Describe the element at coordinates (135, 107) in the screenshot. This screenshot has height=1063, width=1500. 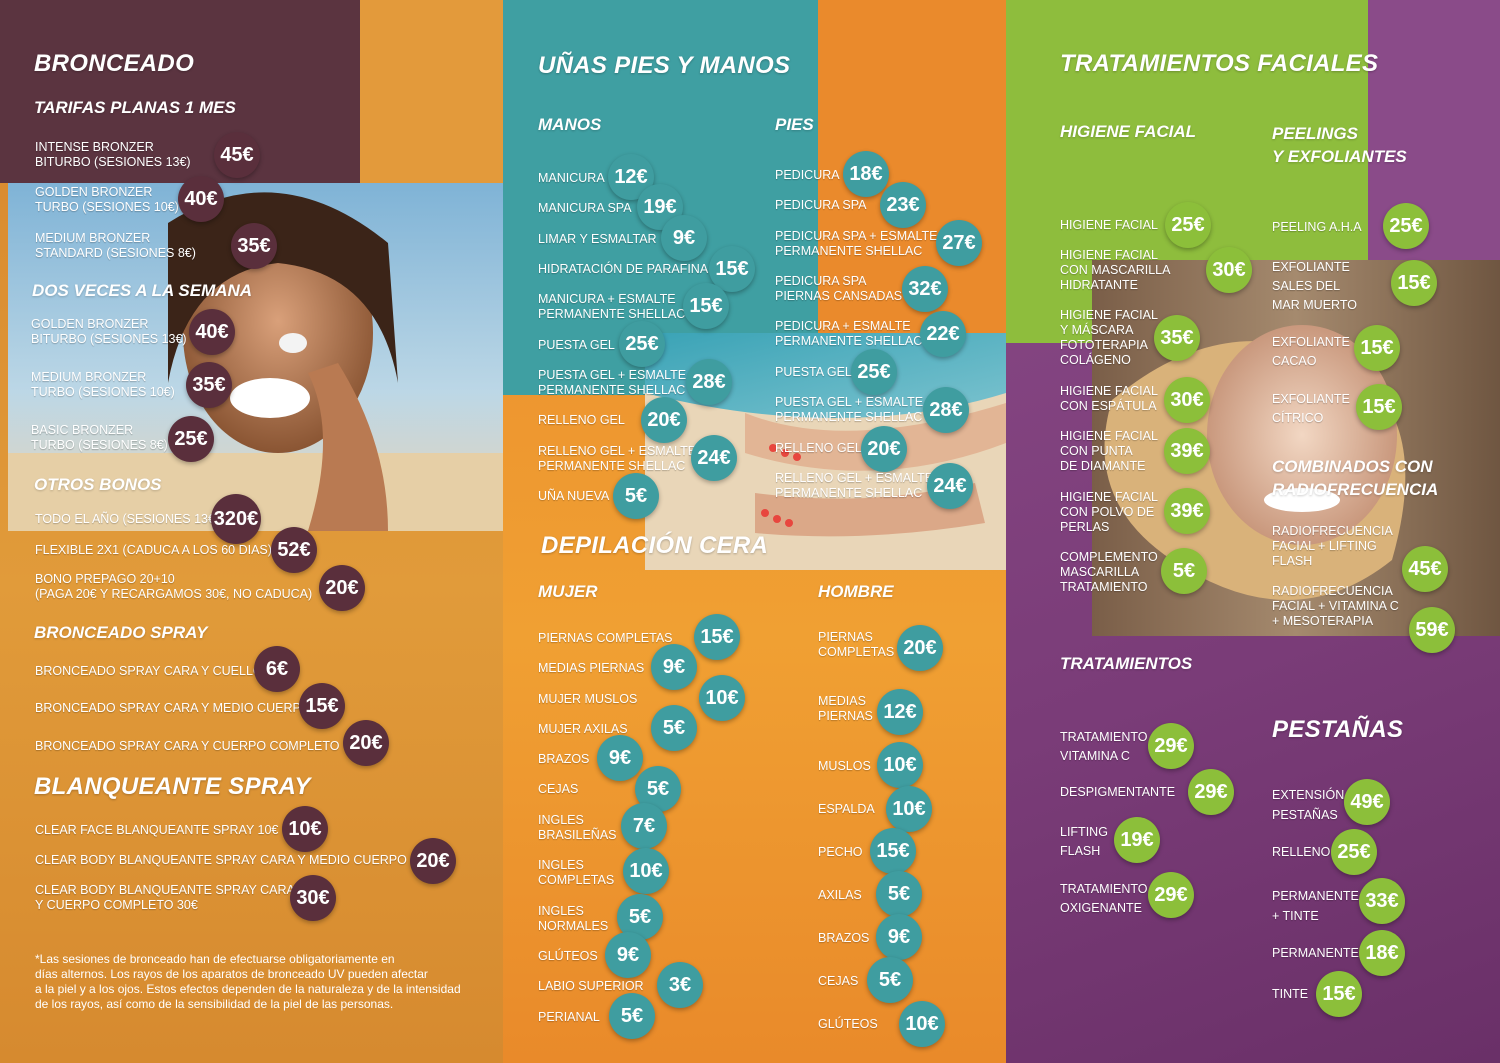
I see `subtitle-tarifas: TARIFAS PLANAS 1 MES` at that location.